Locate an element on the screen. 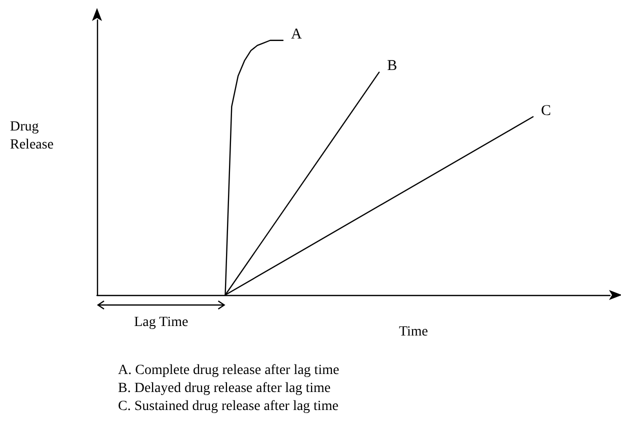  text: A. Complete drug release after lag time is located at coordinates (229, 371).